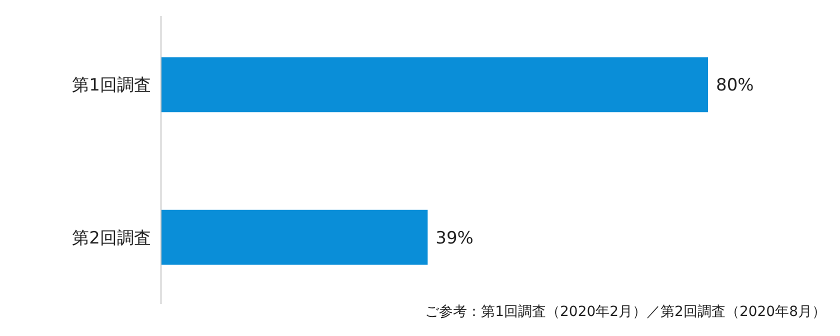 The width and height of the screenshot is (840, 336). Describe the element at coordinates (625, 312) in the screenshot. I see `annotation: ご参考：第1回調査（2020年2月）／第2回調査（2020年8月）` at that location.